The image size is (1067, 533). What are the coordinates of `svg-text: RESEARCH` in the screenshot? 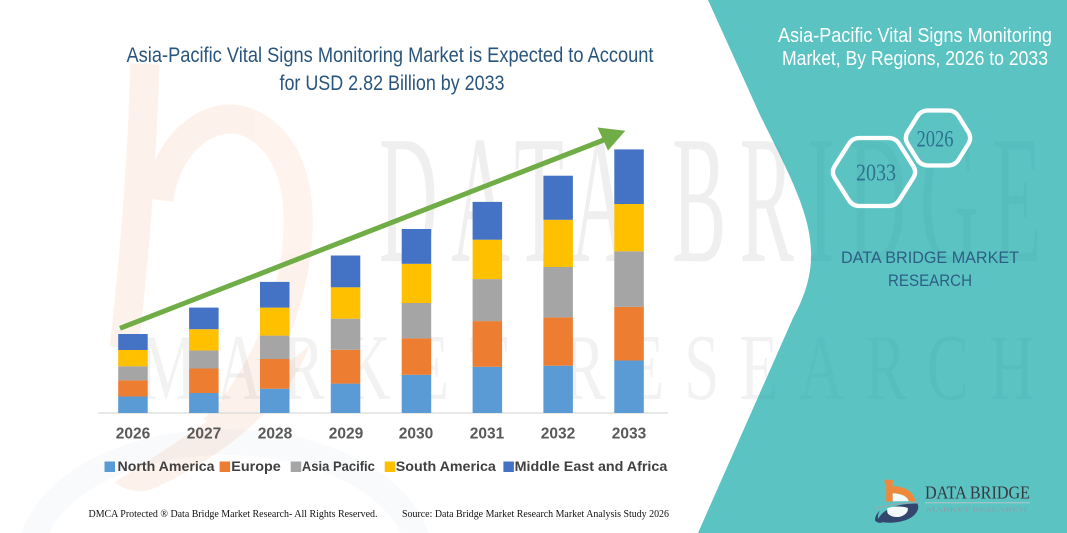 It's located at (930, 280).